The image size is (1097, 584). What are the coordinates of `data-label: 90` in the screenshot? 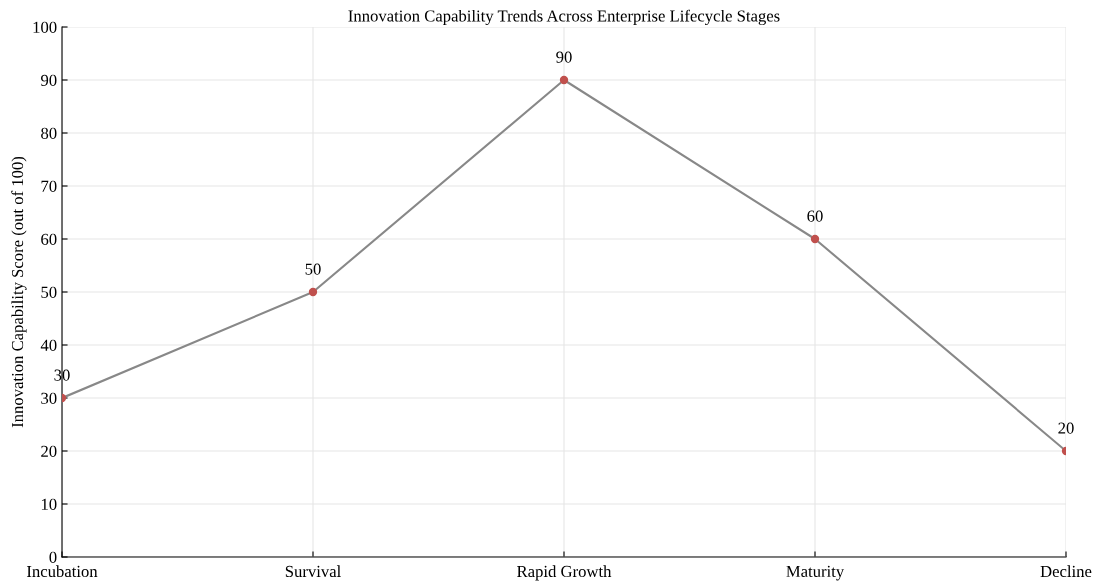 It's located at (564, 57).